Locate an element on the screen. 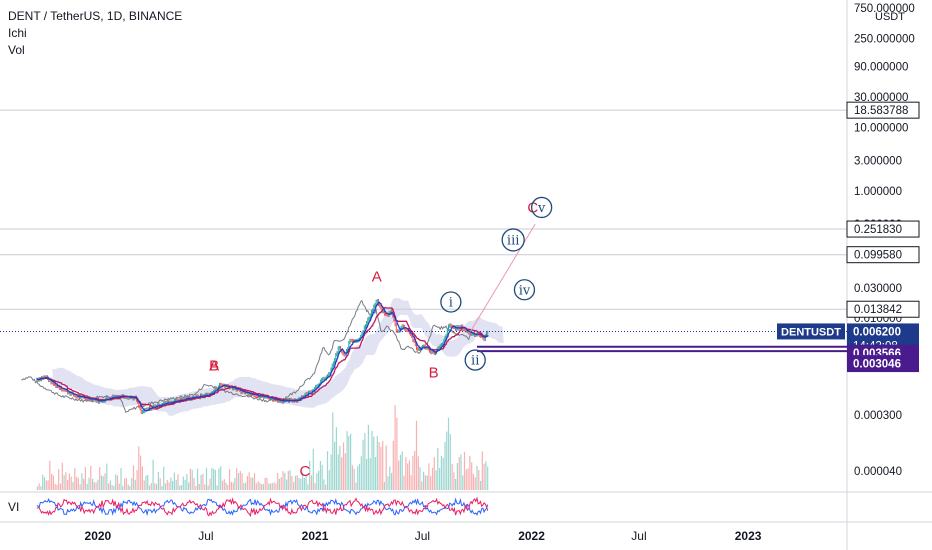  indicator-vi-label: VI is located at coordinates (14, 507).